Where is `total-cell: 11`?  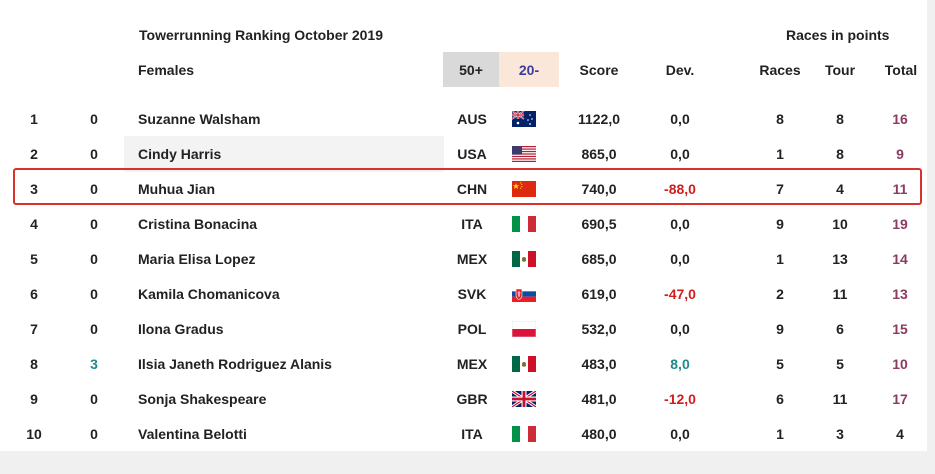
total-cell: 11 is located at coordinates (900, 189).